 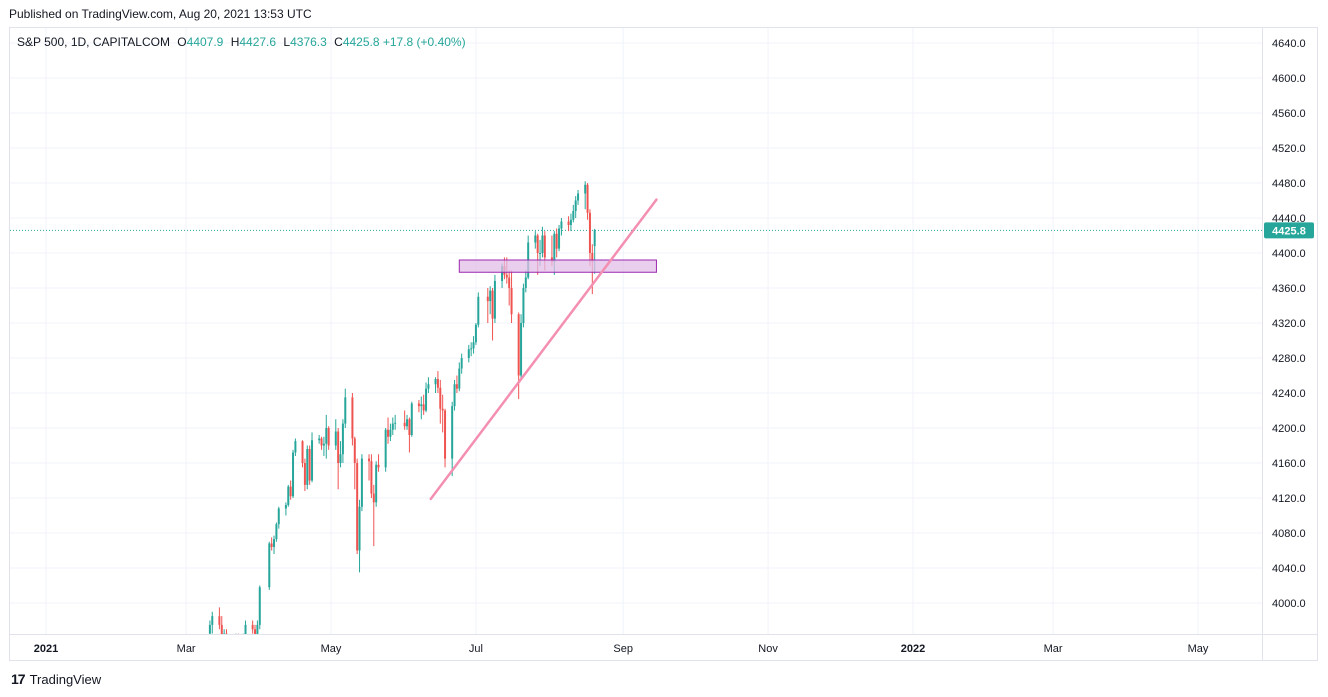 I want to click on footer-brand: TradingView, so click(x=65, y=679).